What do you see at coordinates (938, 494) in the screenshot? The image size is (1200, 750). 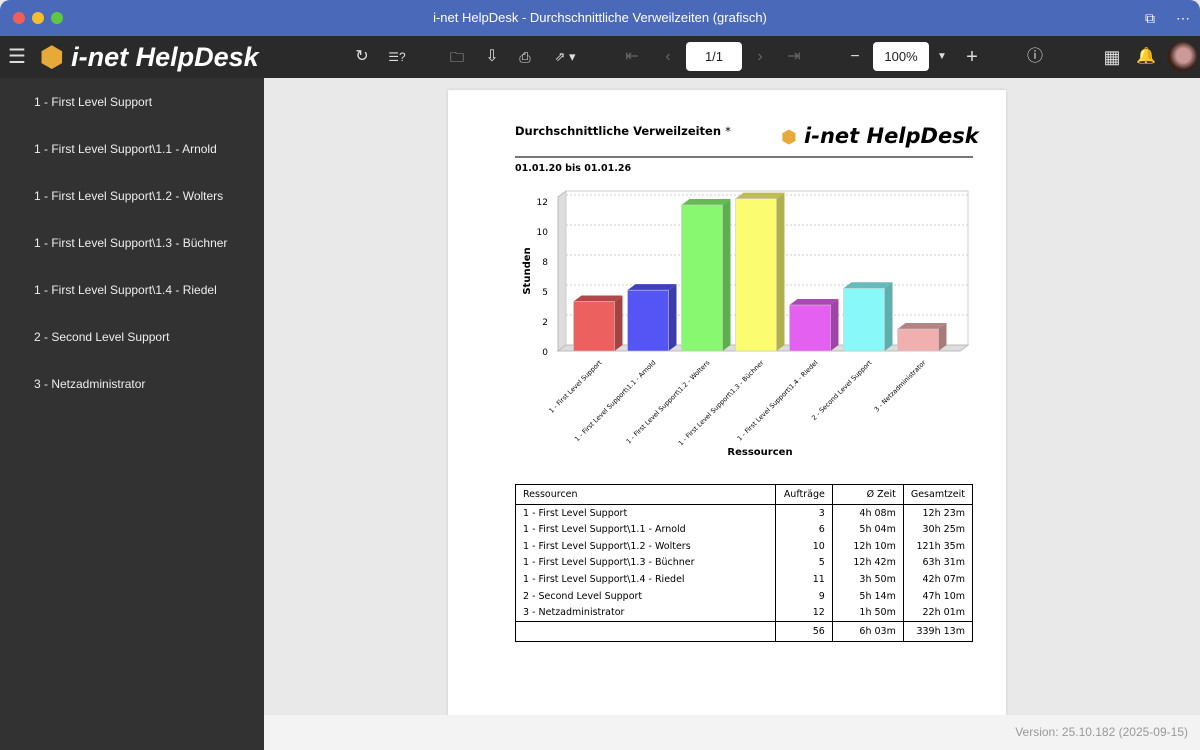 I see `col-header: Gesamtzeit` at bounding box center [938, 494].